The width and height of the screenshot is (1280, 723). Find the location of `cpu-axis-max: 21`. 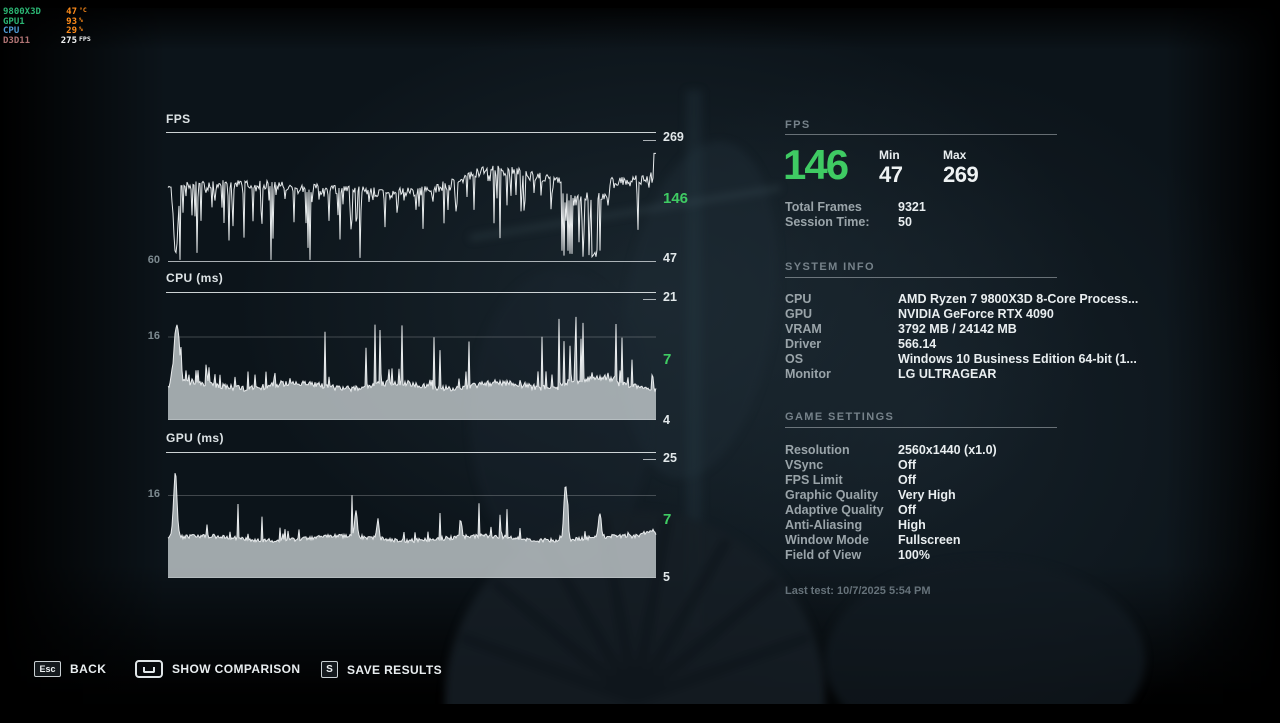

cpu-axis-max: 21 is located at coordinates (670, 297).